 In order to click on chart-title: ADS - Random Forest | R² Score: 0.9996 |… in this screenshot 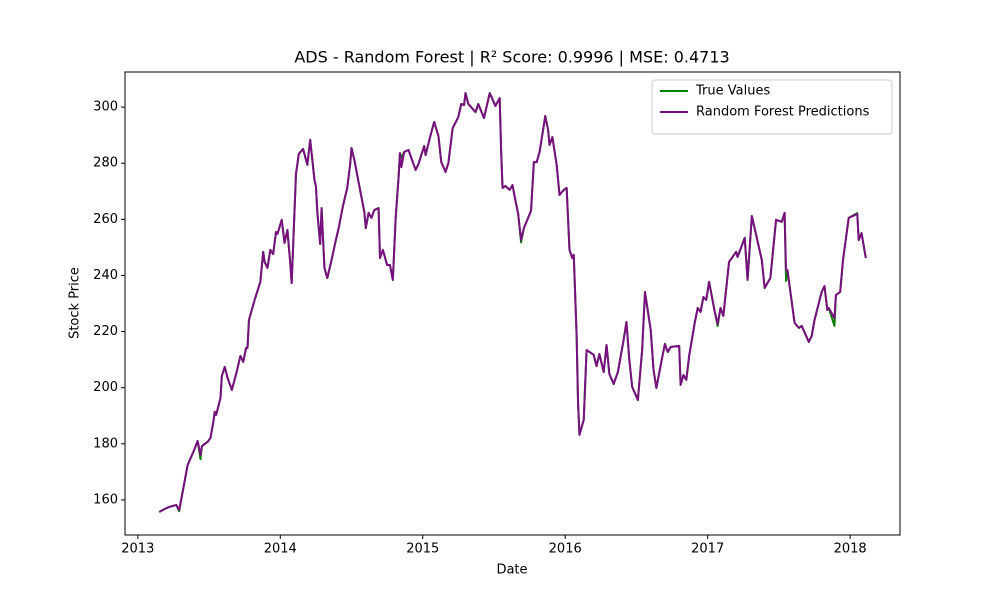, I will do `click(511, 57)`.